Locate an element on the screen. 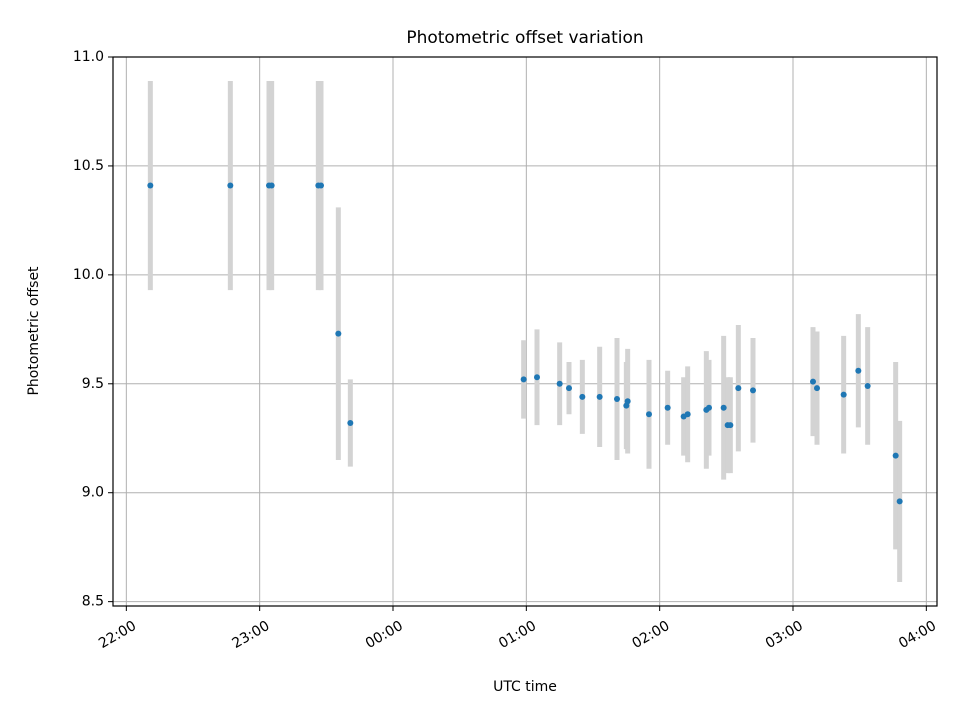 The image size is (960, 720). x-tick-label: 03:00 is located at coordinates (784, 635).